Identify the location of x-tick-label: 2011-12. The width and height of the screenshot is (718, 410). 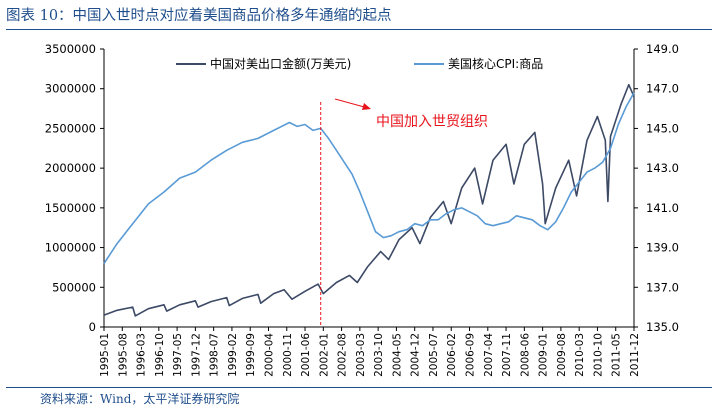
(635, 355).